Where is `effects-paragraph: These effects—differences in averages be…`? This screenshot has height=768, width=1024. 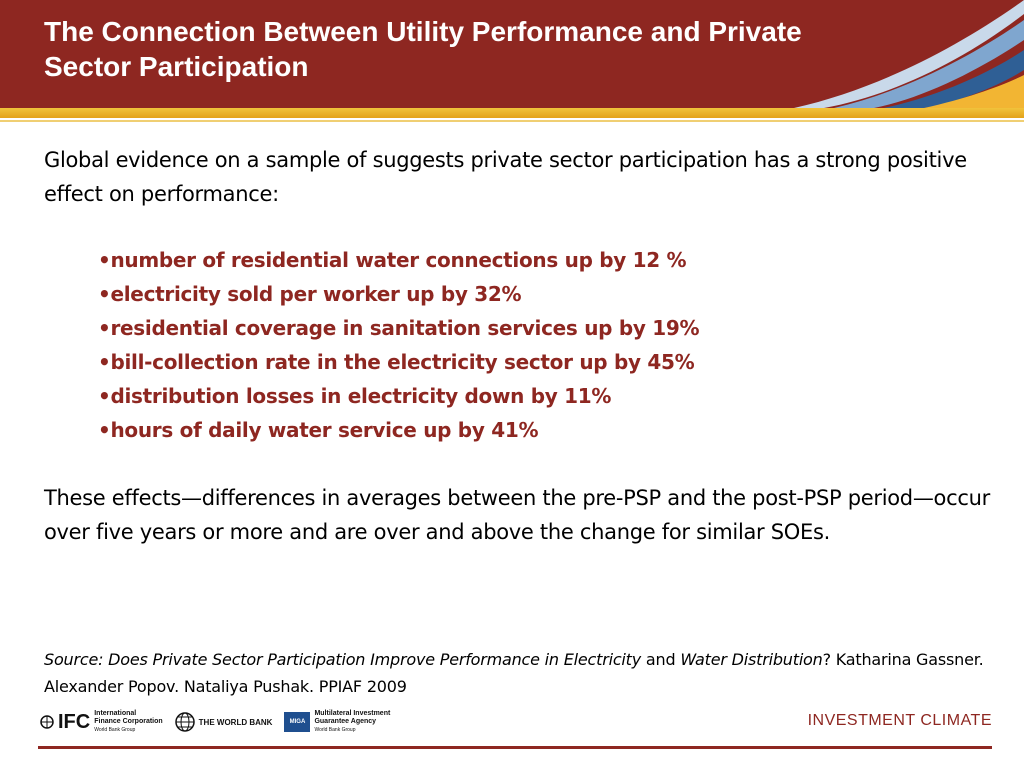
effects-paragraph: These effects—differences in averages be… is located at coordinates (517, 515).